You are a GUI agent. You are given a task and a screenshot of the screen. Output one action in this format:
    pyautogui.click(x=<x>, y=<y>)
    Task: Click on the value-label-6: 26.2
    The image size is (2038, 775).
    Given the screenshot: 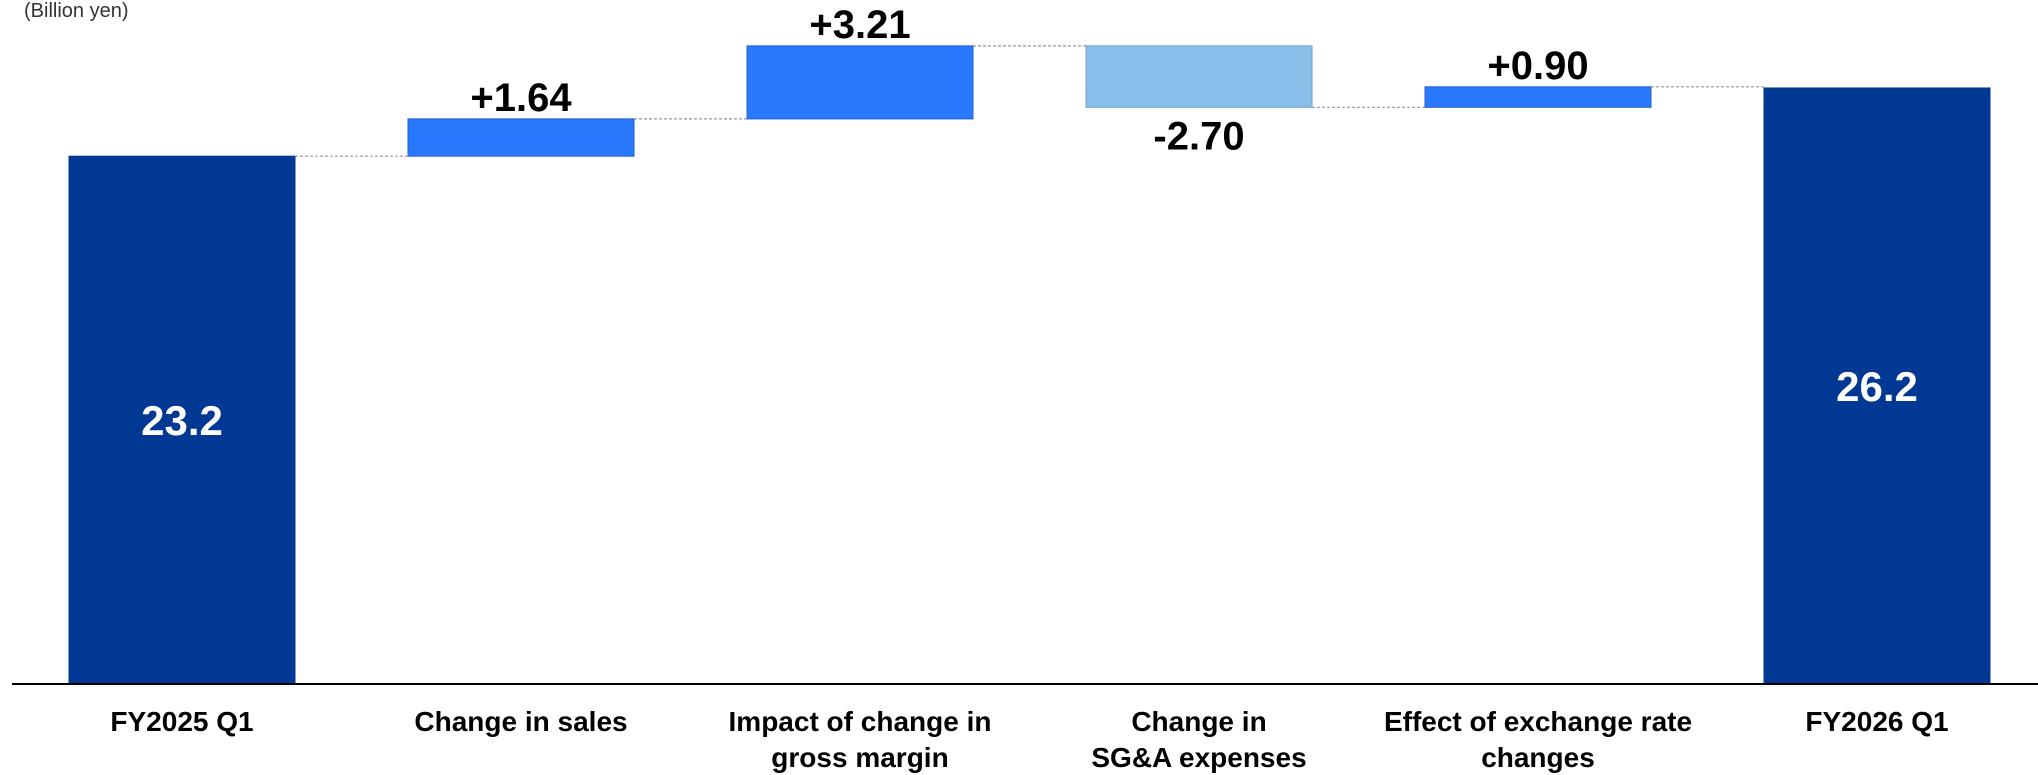 What is the action you would take?
    pyautogui.click(x=1877, y=386)
    